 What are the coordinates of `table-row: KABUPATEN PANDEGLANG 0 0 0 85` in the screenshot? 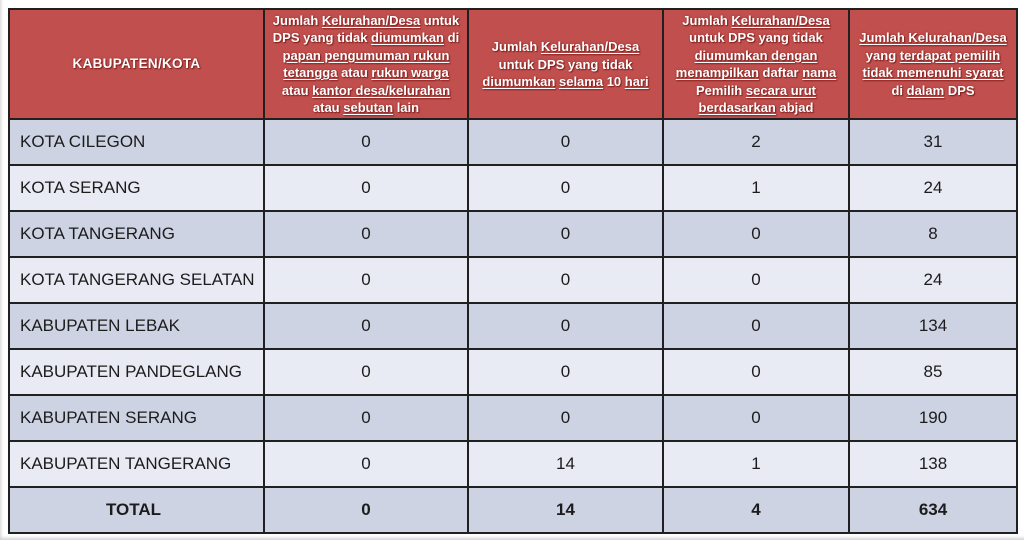 It's located at (513, 372).